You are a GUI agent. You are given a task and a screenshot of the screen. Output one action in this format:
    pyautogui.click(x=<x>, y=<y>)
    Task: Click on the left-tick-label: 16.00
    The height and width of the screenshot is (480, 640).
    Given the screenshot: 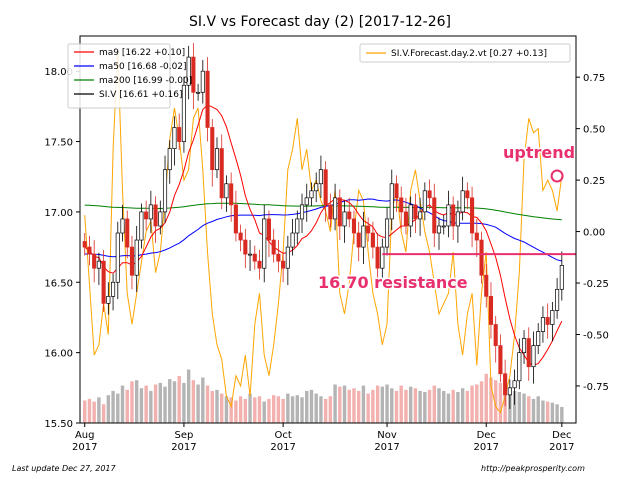 What is the action you would take?
    pyautogui.click(x=58, y=354)
    